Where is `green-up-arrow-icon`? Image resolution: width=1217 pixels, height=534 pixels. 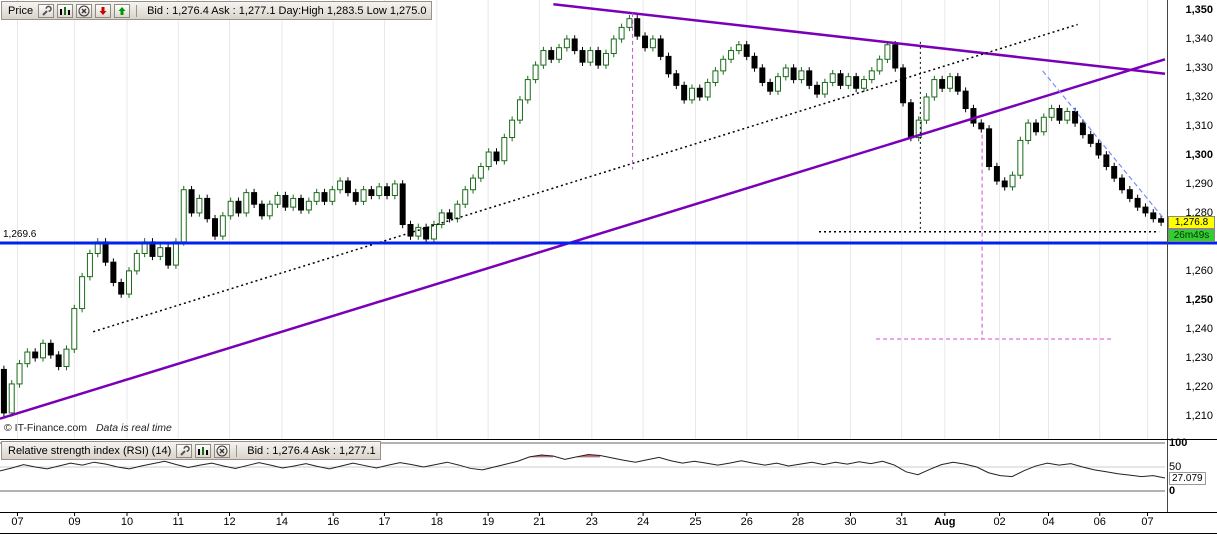
green-up-arrow-icon is located at coordinates (122, 10).